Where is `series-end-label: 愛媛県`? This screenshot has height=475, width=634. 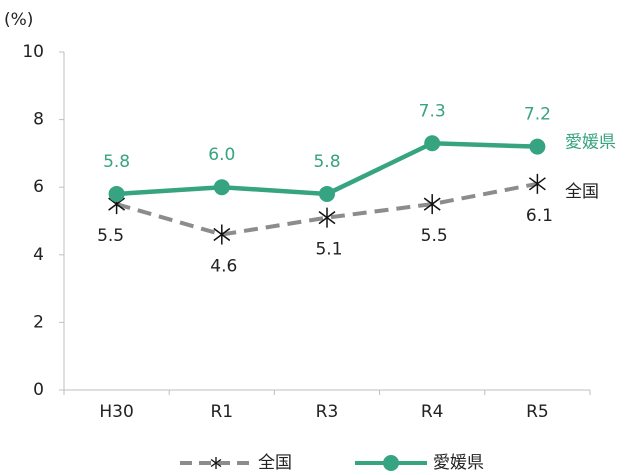 series-end-label: 愛媛県 is located at coordinates (590, 143).